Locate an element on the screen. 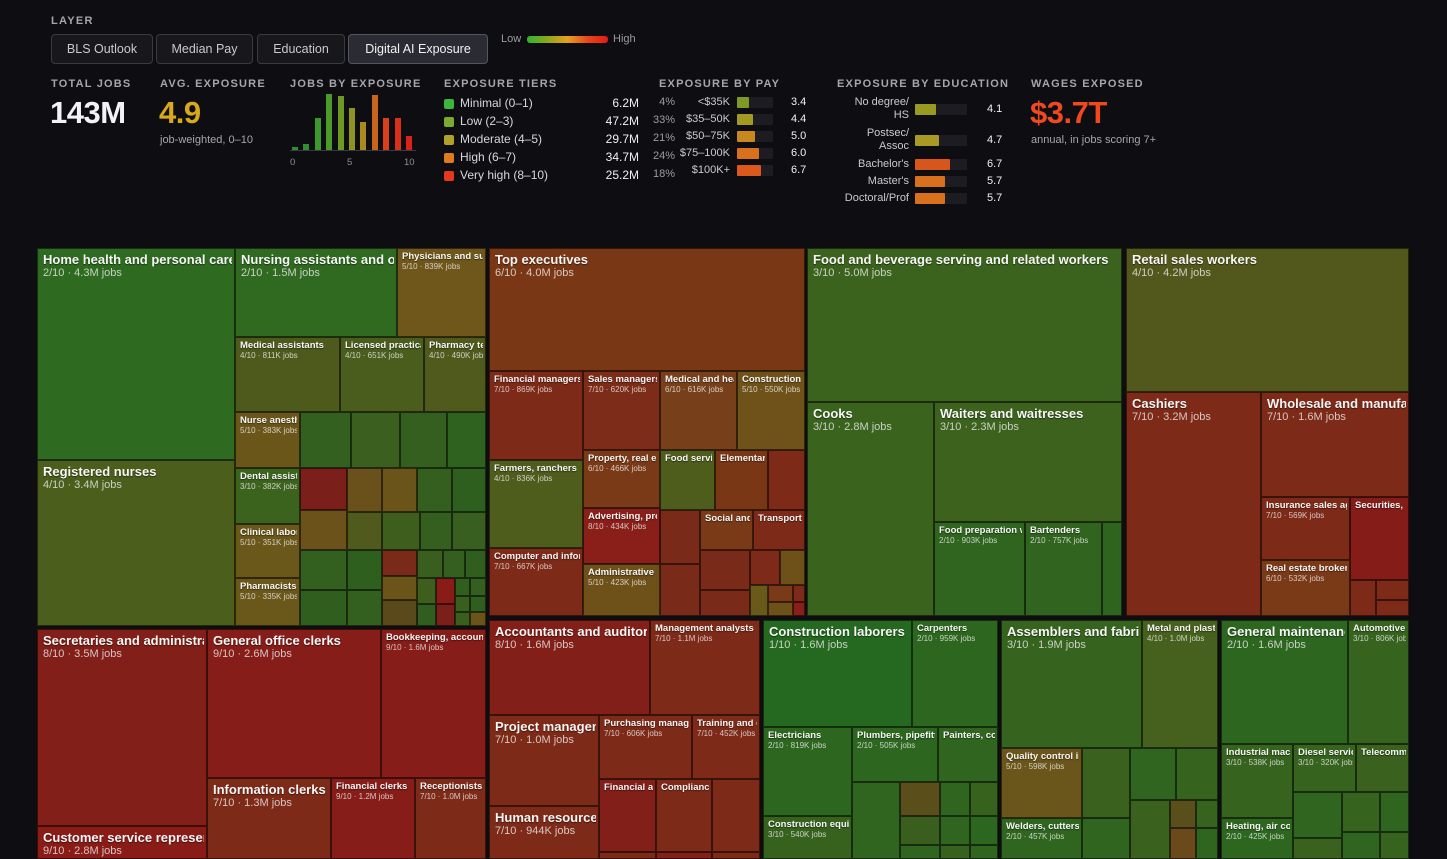  treemap-cell: Social and community is located at coordinates (726, 530).